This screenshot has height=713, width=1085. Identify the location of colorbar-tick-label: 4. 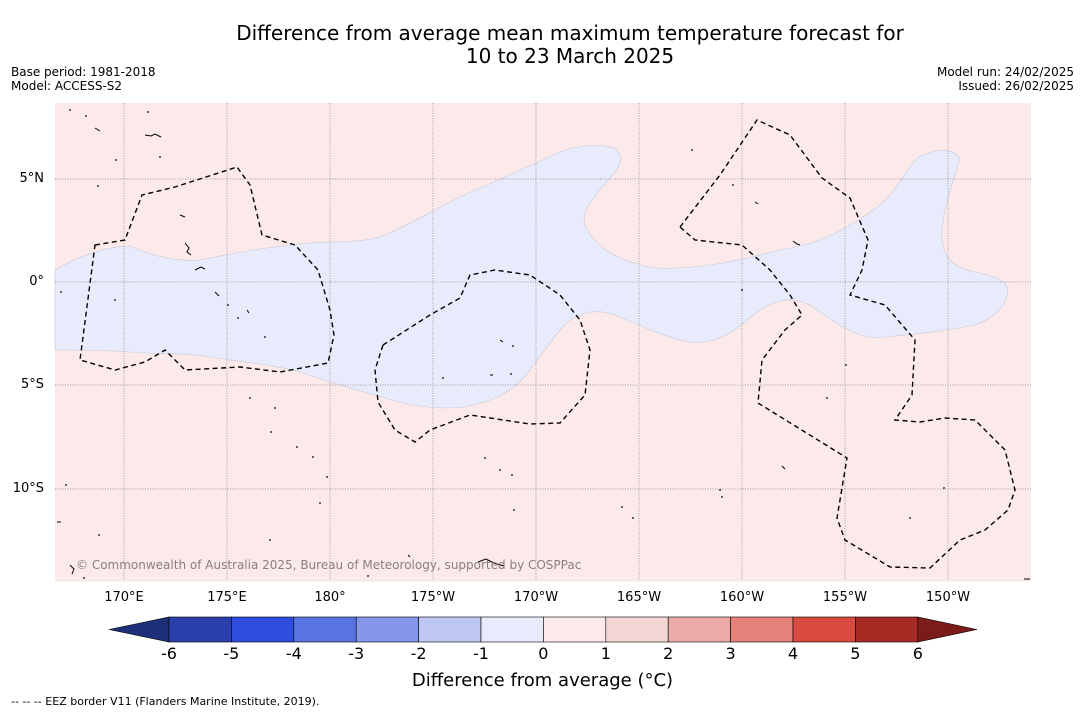
(793, 653).